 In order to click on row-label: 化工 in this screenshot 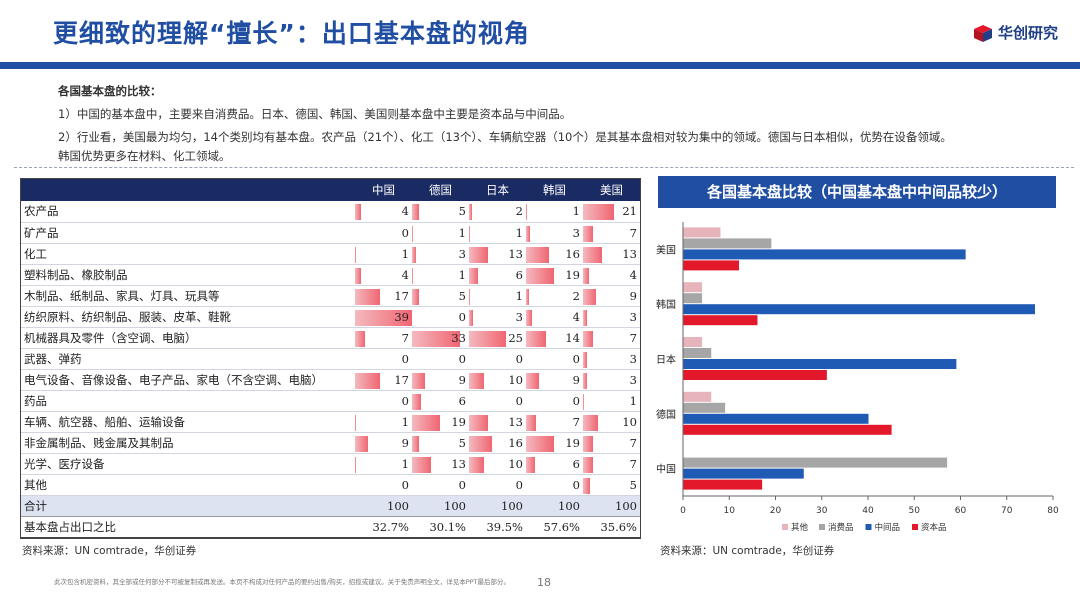, I will do `click(188, 254)`.